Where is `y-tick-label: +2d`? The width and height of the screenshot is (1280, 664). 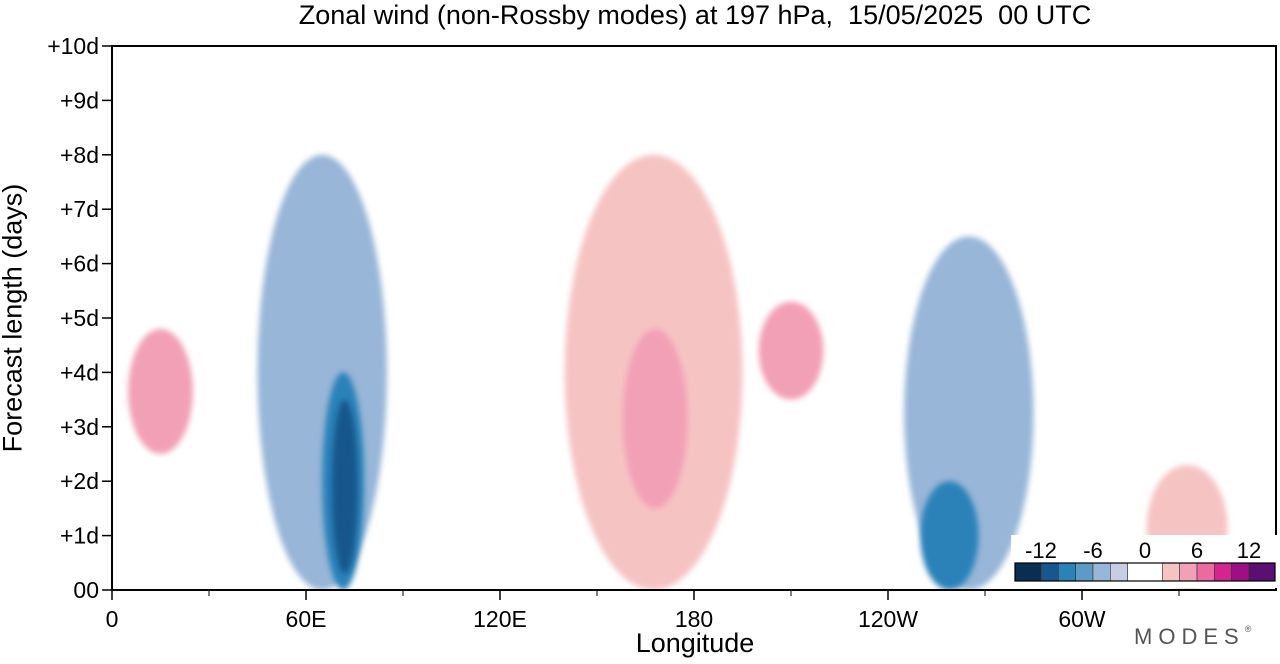 y-tick-label: +2d is located at coordinates (79, 481).